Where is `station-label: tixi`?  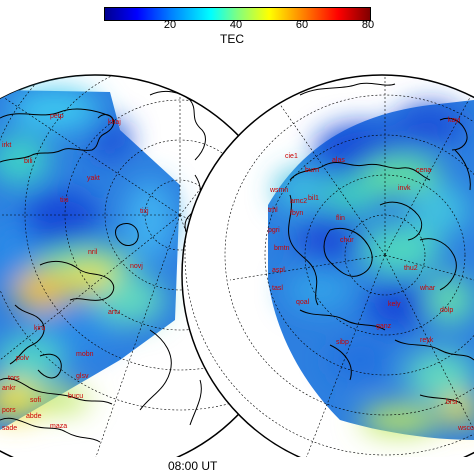
station-label: tixi is located at coordinates (64, 200).